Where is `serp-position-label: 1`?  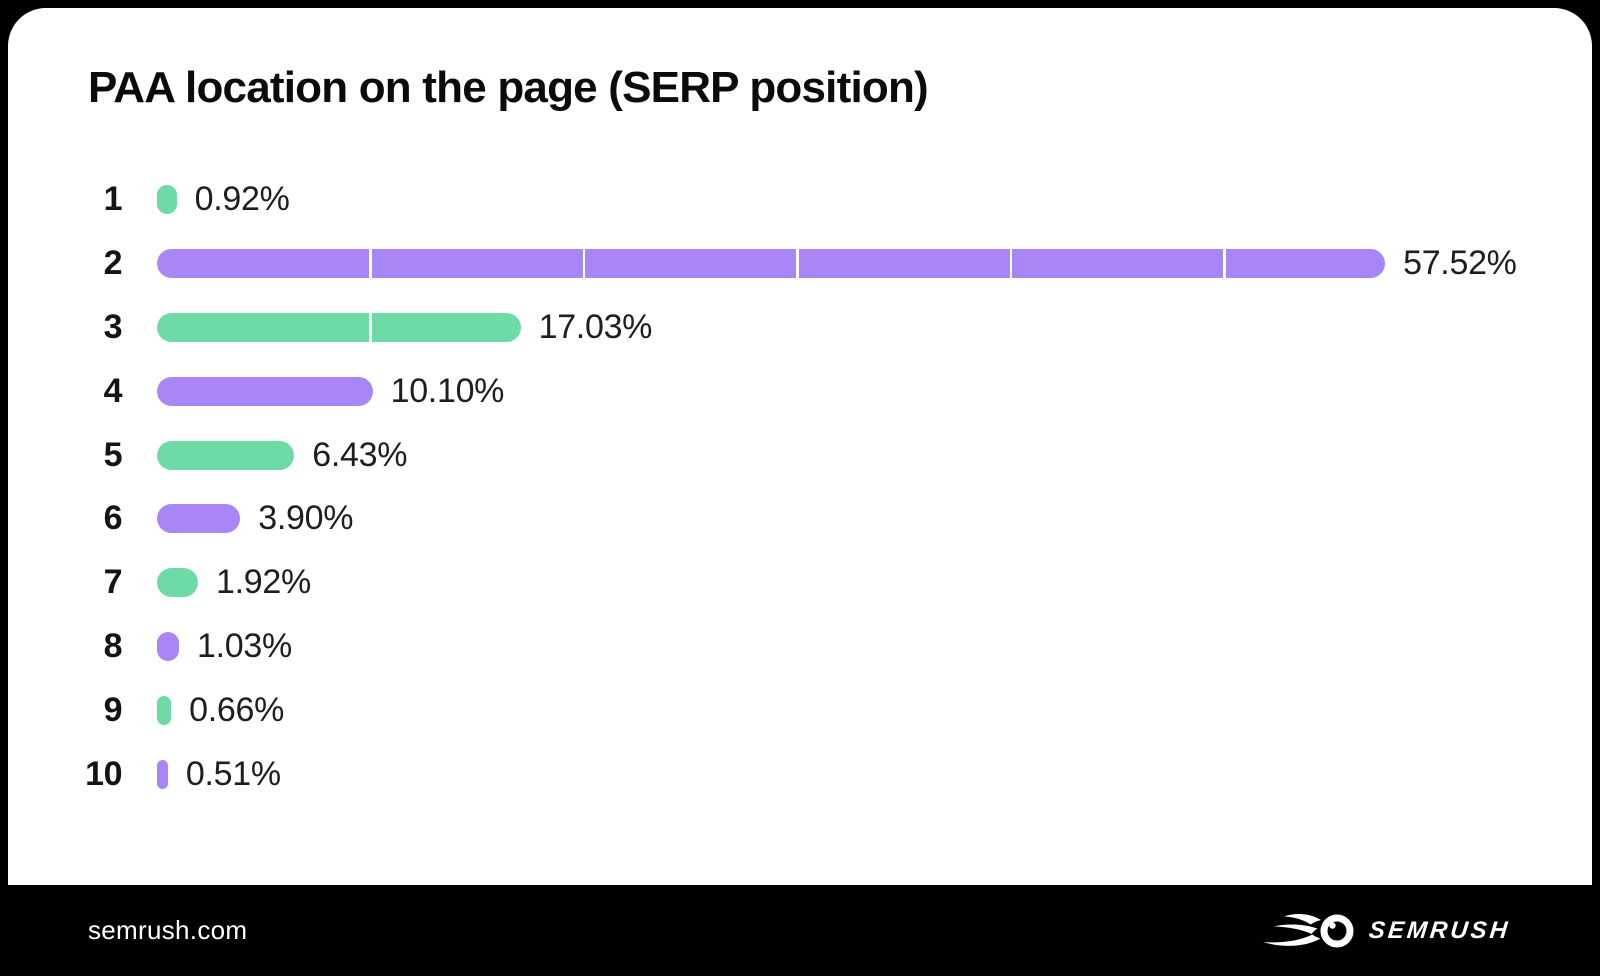 serp-position-label: 1 is located at coordinates (113, 199).